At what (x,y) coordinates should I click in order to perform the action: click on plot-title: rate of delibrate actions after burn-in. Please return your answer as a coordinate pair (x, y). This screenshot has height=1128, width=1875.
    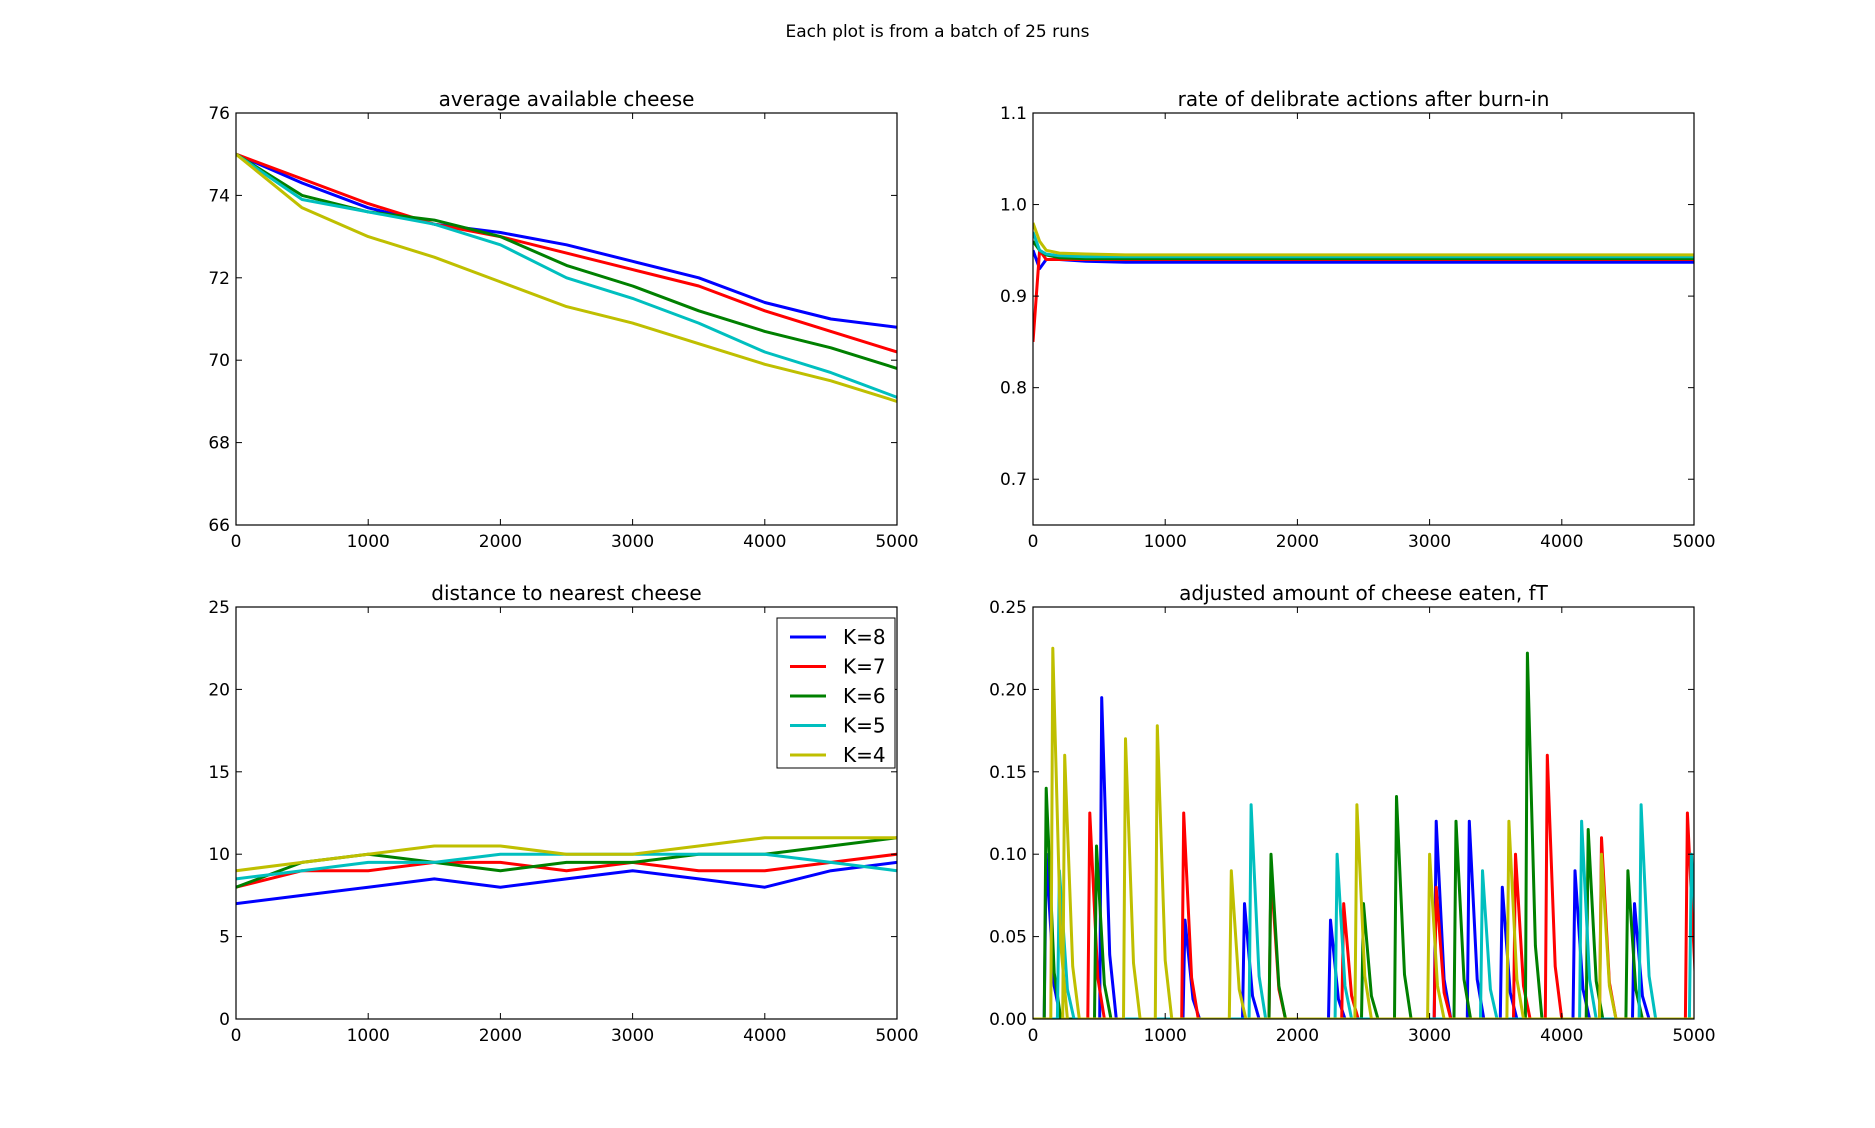
    Looking at the image, I should click on (1364, 99).